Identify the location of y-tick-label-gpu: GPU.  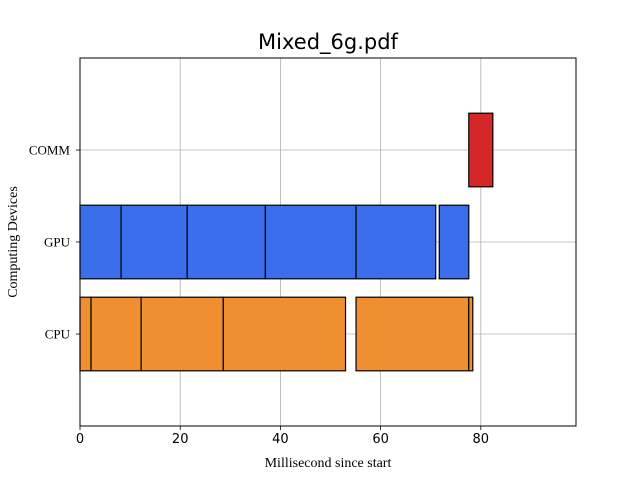
(57, 242).